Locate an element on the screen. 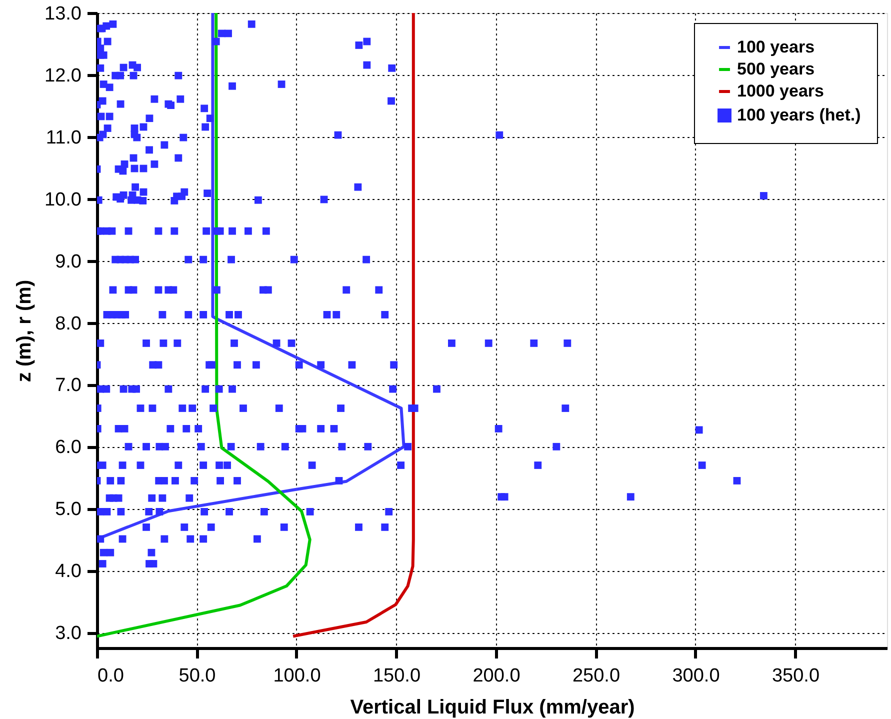  x-tick-label: 100.0 is located at coordinates (297, 676).